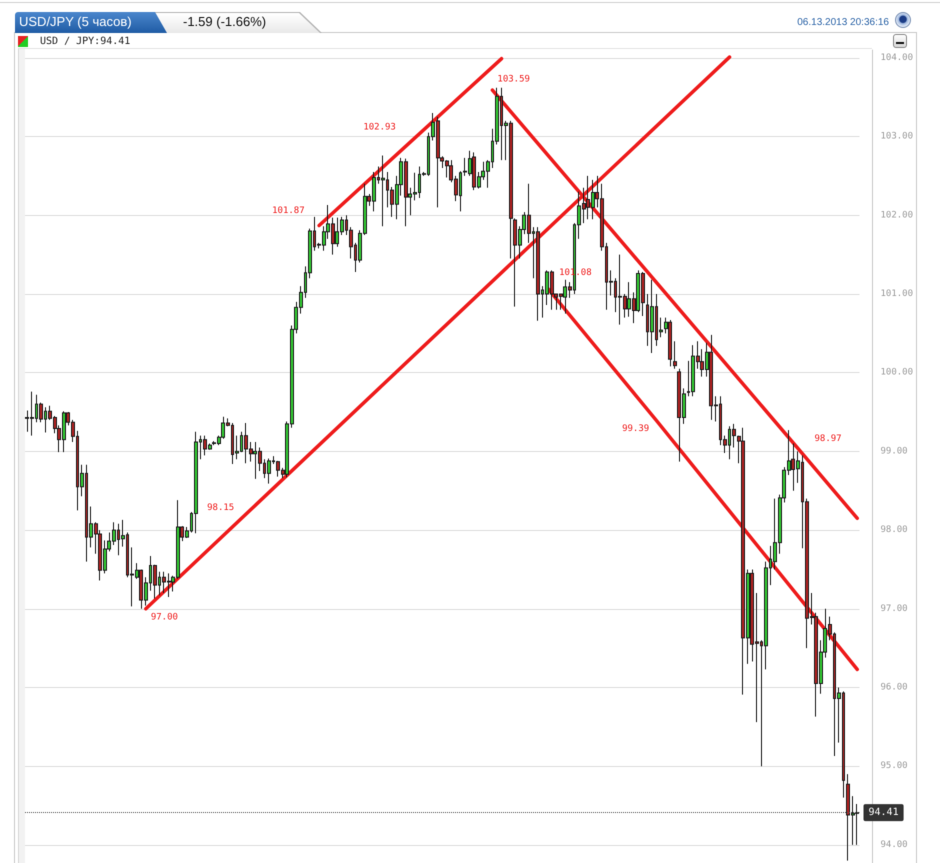 The image size is (940, 863). Describe the element at coordinates (636, 429) in the screenshot. I see `data-label: 99.39` at that location.